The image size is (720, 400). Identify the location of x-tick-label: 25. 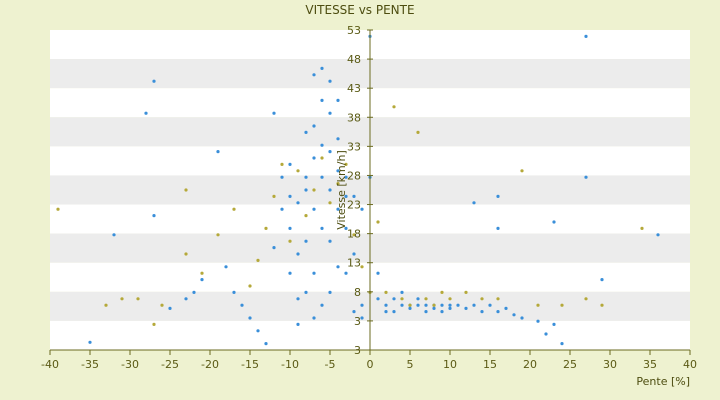
(570, 364).